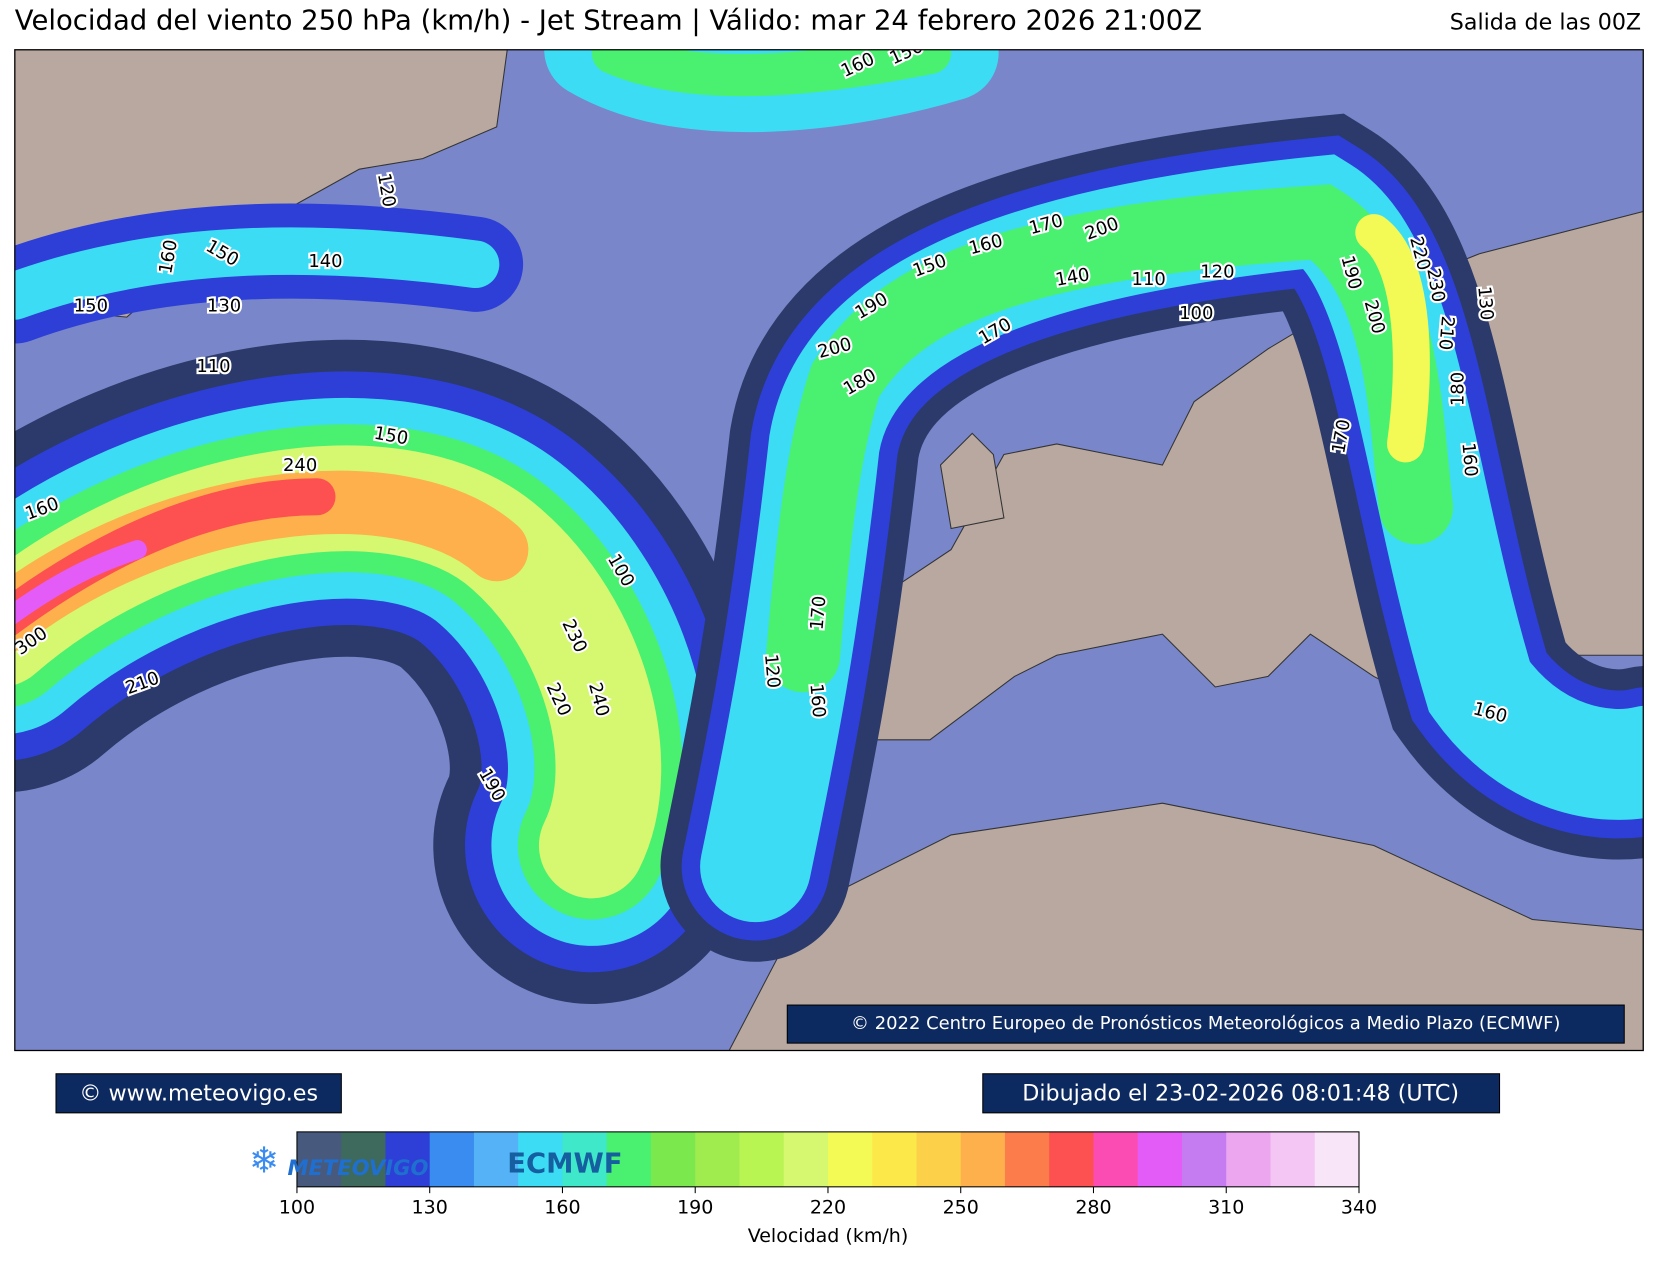 Image resolution: width=1657 pixels, height=1263 pixels. Describe the element at coordinates (562, 1207) in the screenshot. I see `colorbar-tick-label: 160` at that location.